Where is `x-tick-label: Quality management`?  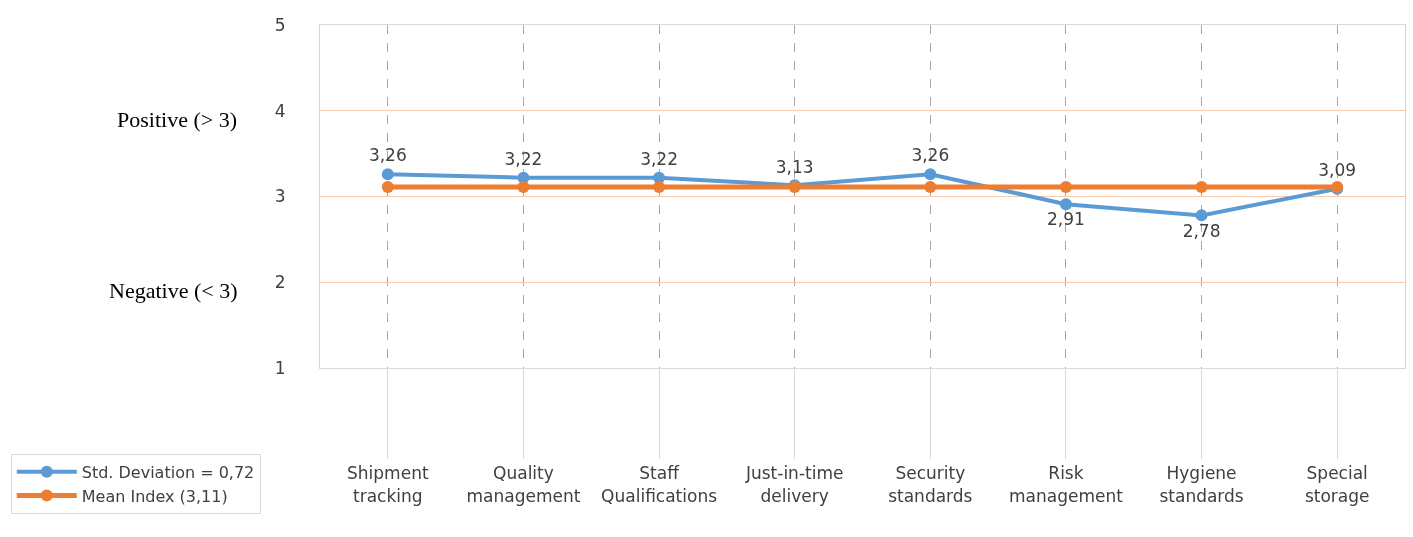
x-tick-label: Quality management is located at coordinates (523, 484).